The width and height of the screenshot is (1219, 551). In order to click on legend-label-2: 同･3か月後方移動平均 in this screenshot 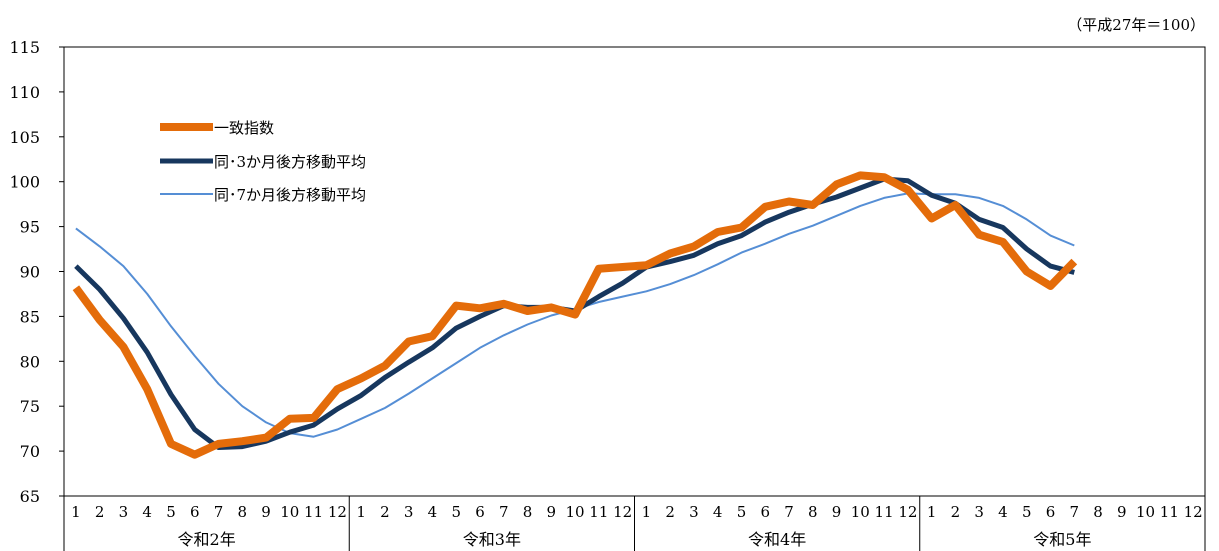, I will do `click(290, 162)`.